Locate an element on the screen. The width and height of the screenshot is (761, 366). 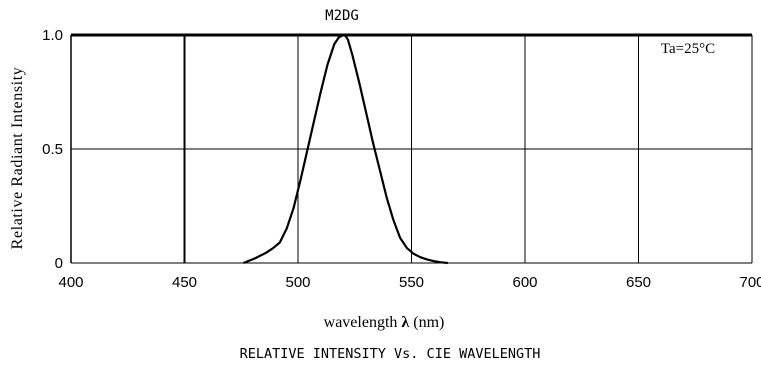
x-tick-label-450: 450 is located at coordinates (184, 282).